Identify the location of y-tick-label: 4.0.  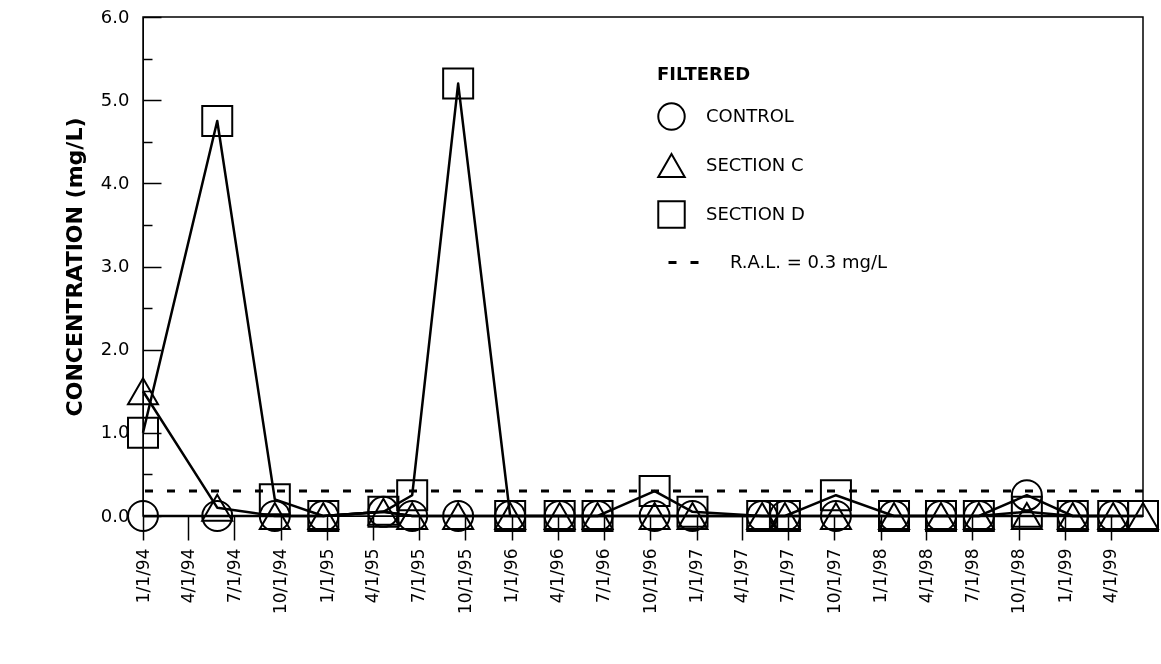
(115, 182).